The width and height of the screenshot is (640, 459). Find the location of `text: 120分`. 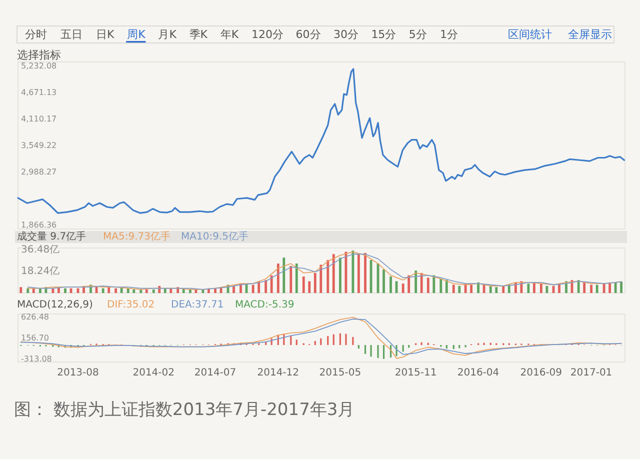

text: 120分 is located at coordinates (268, 34).